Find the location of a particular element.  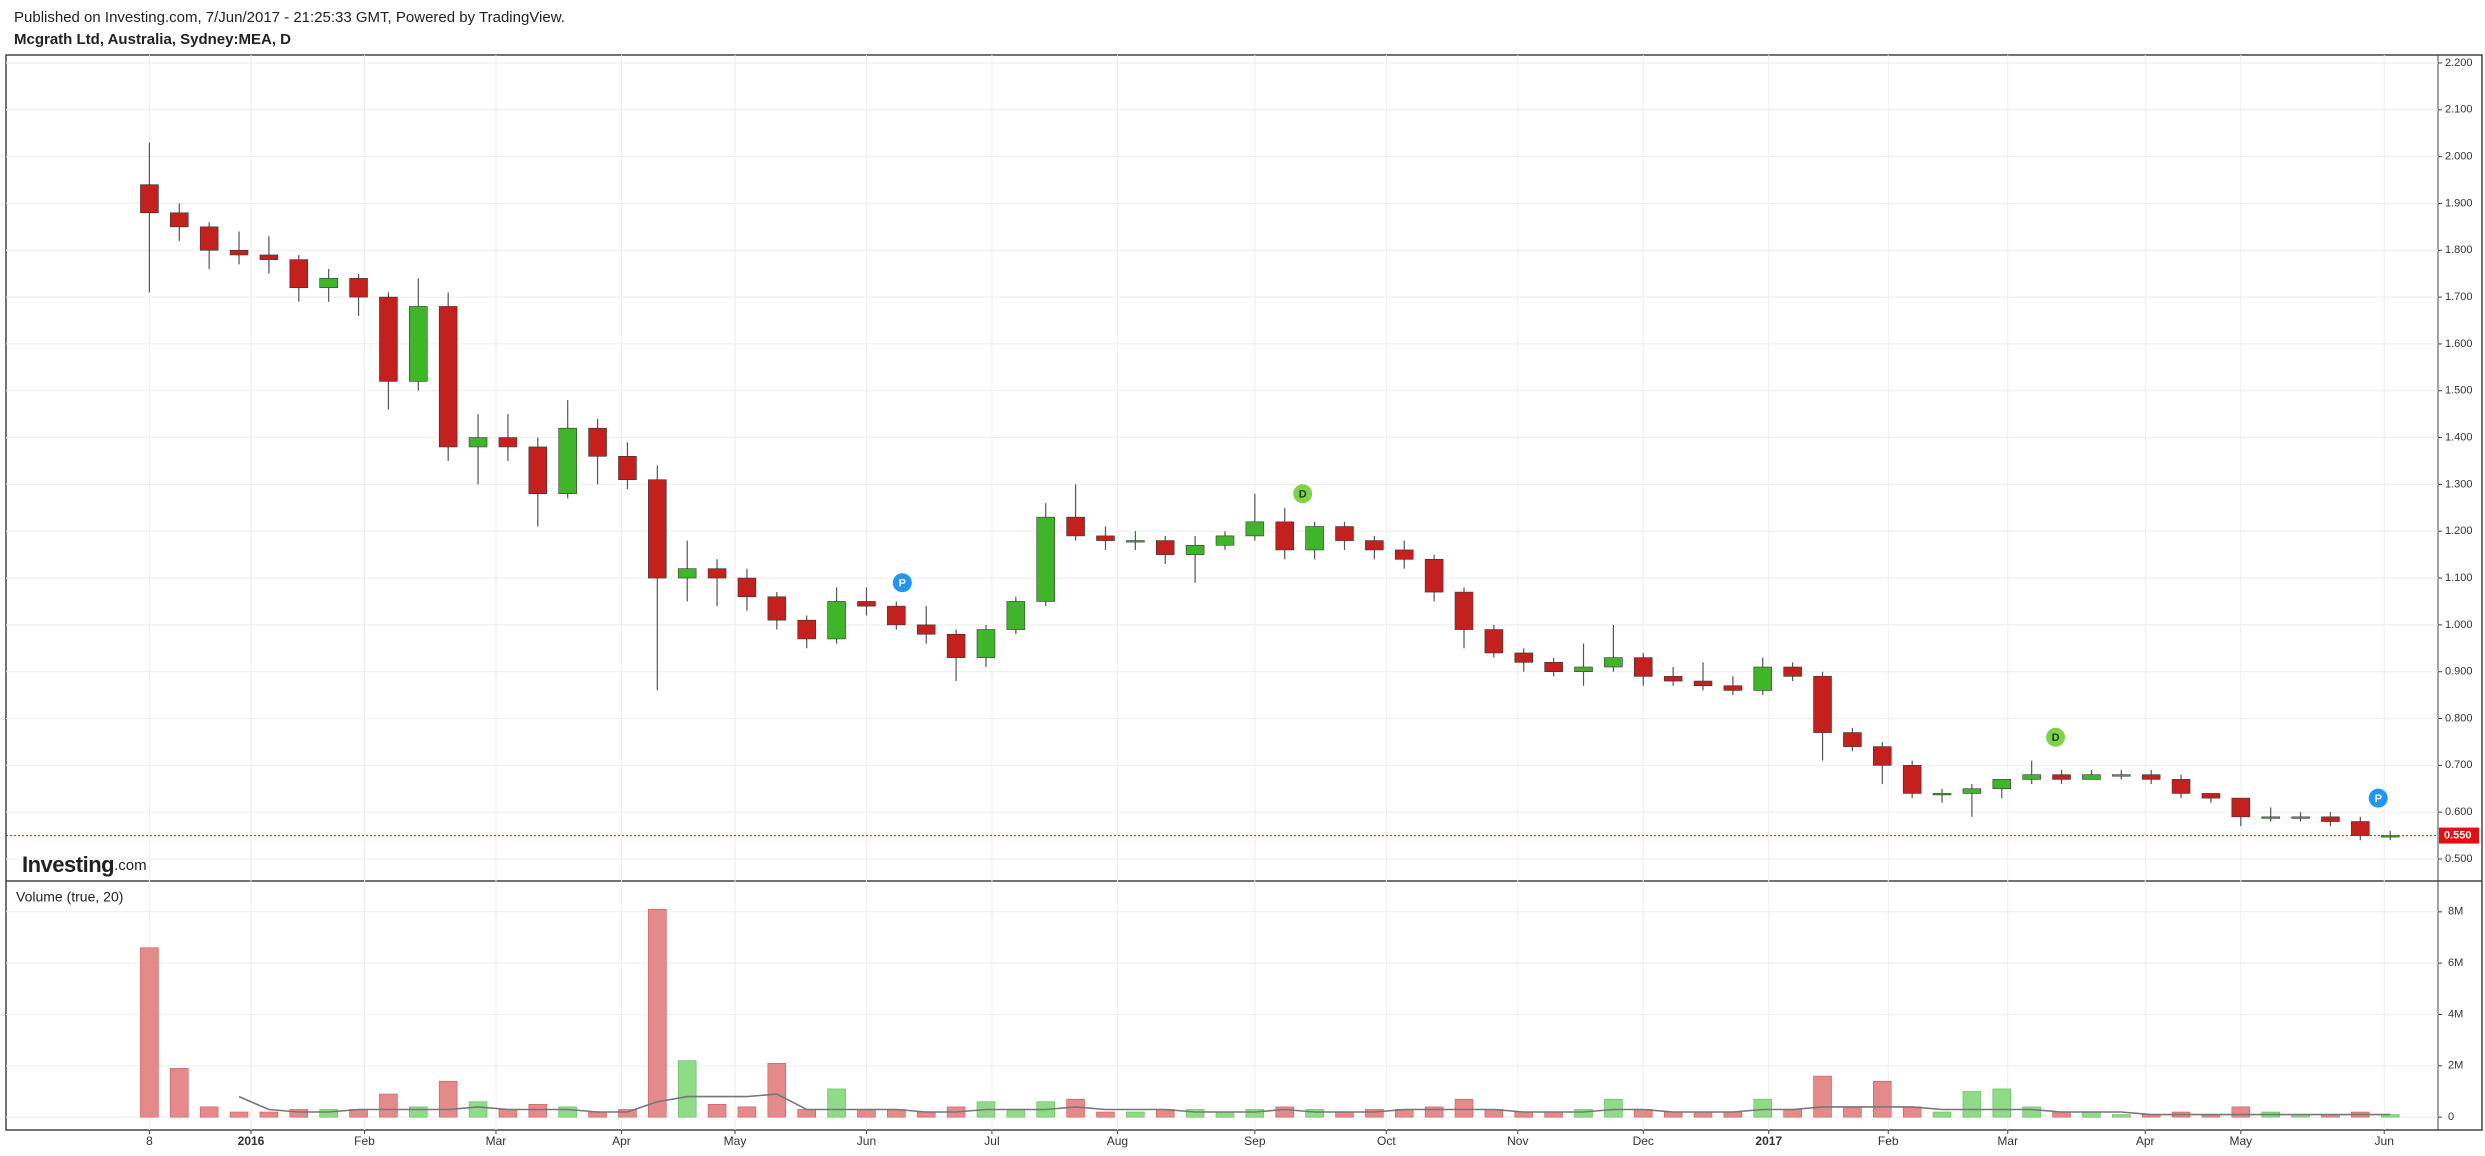

y-tick-label: 1.800 is located at coordinates (2459, 250).